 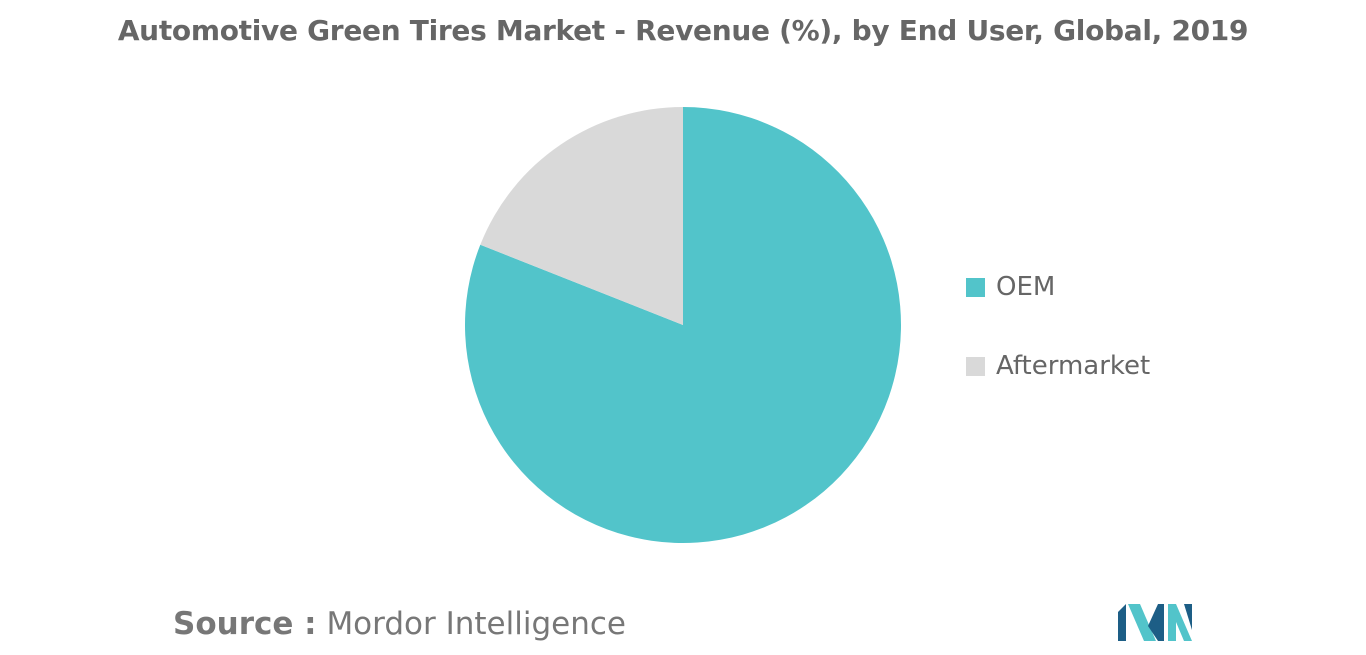 I want to click on legend-item-oem: OEM, so click(x=1058, y=287).